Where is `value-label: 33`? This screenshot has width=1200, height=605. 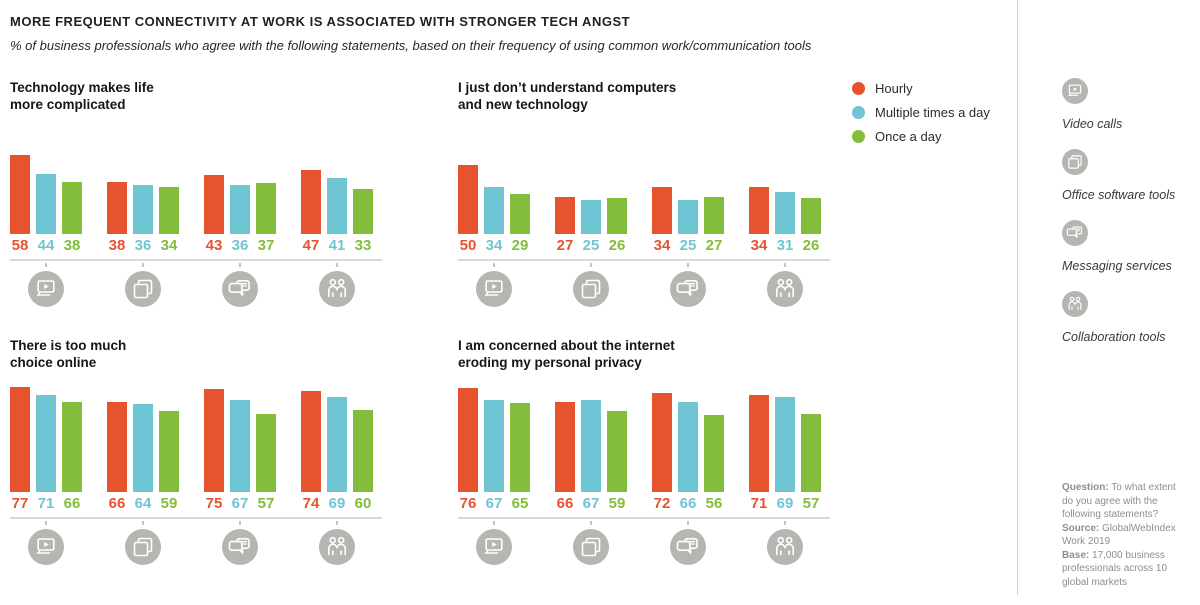 value-label: 33 is located at coordinates (363, 245).